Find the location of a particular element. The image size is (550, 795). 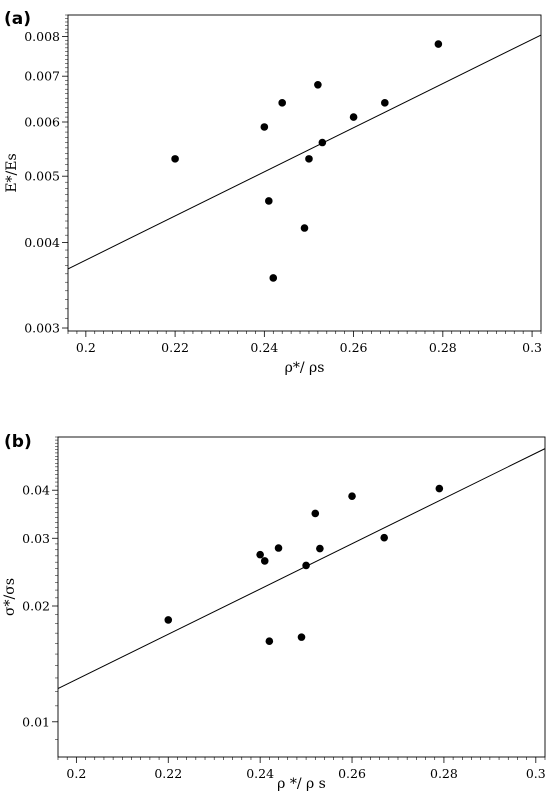

x-axis-label: ρ*/ ρs is located at coordinates (305, 368).